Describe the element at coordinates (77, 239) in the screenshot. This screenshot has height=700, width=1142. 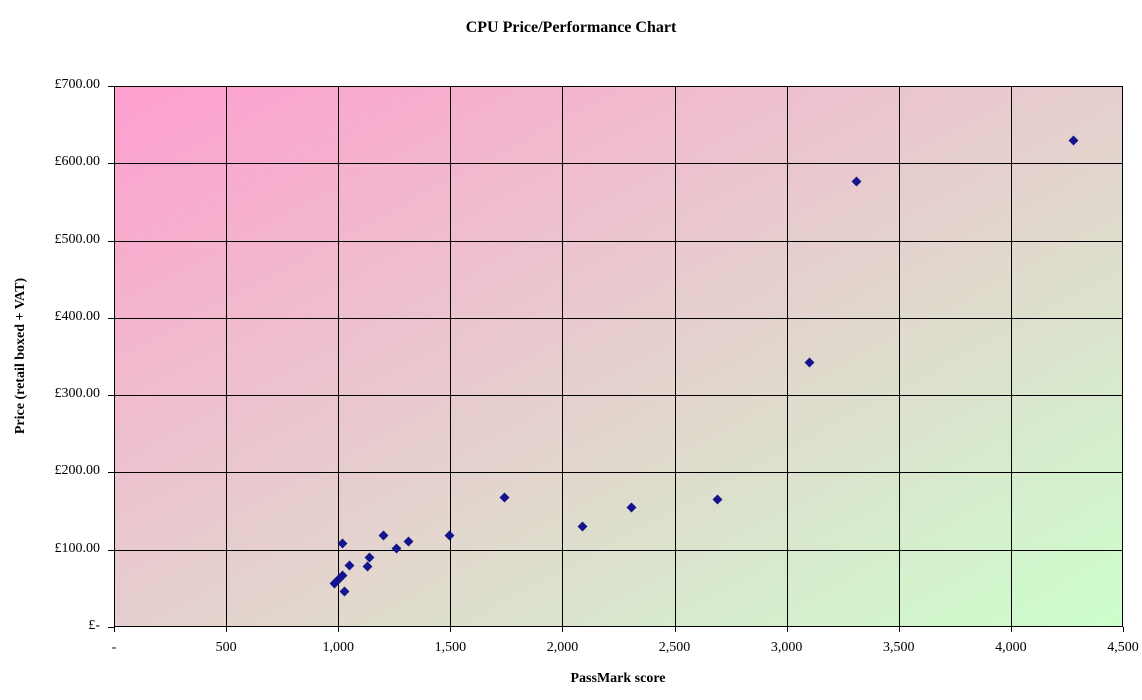
I see `y-tick-label: £500.00` at that location.